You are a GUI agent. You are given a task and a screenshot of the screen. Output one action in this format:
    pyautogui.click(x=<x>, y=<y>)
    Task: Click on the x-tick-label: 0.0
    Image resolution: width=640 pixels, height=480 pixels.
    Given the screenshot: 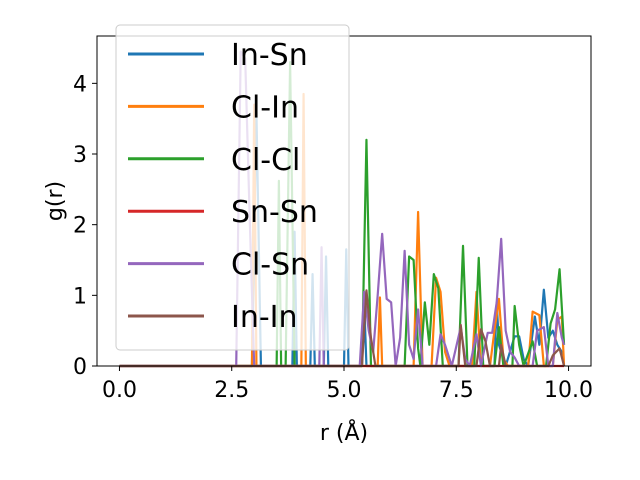 What is the action you would take?
    pyautogui.click(x=119, y=390)
    